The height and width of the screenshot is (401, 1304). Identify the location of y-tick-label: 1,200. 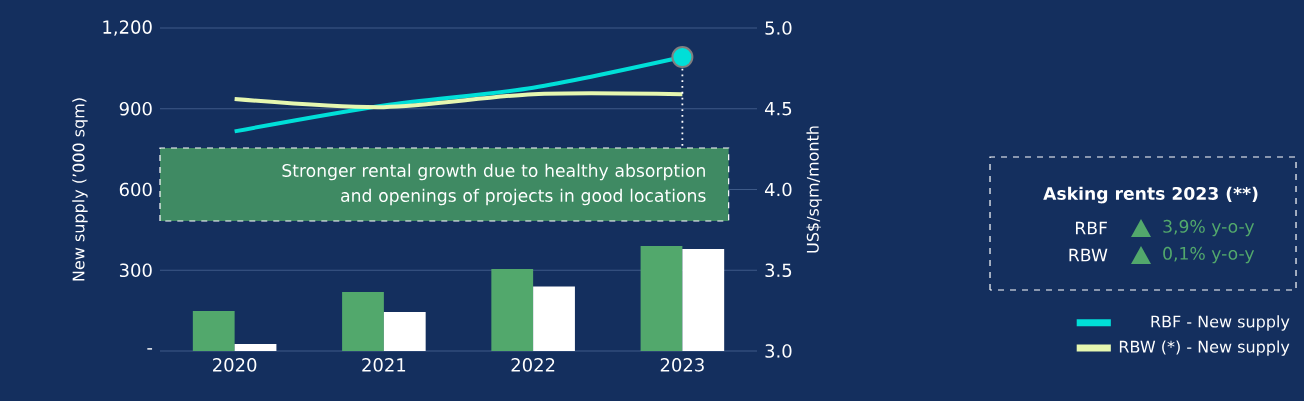
(127, 28).